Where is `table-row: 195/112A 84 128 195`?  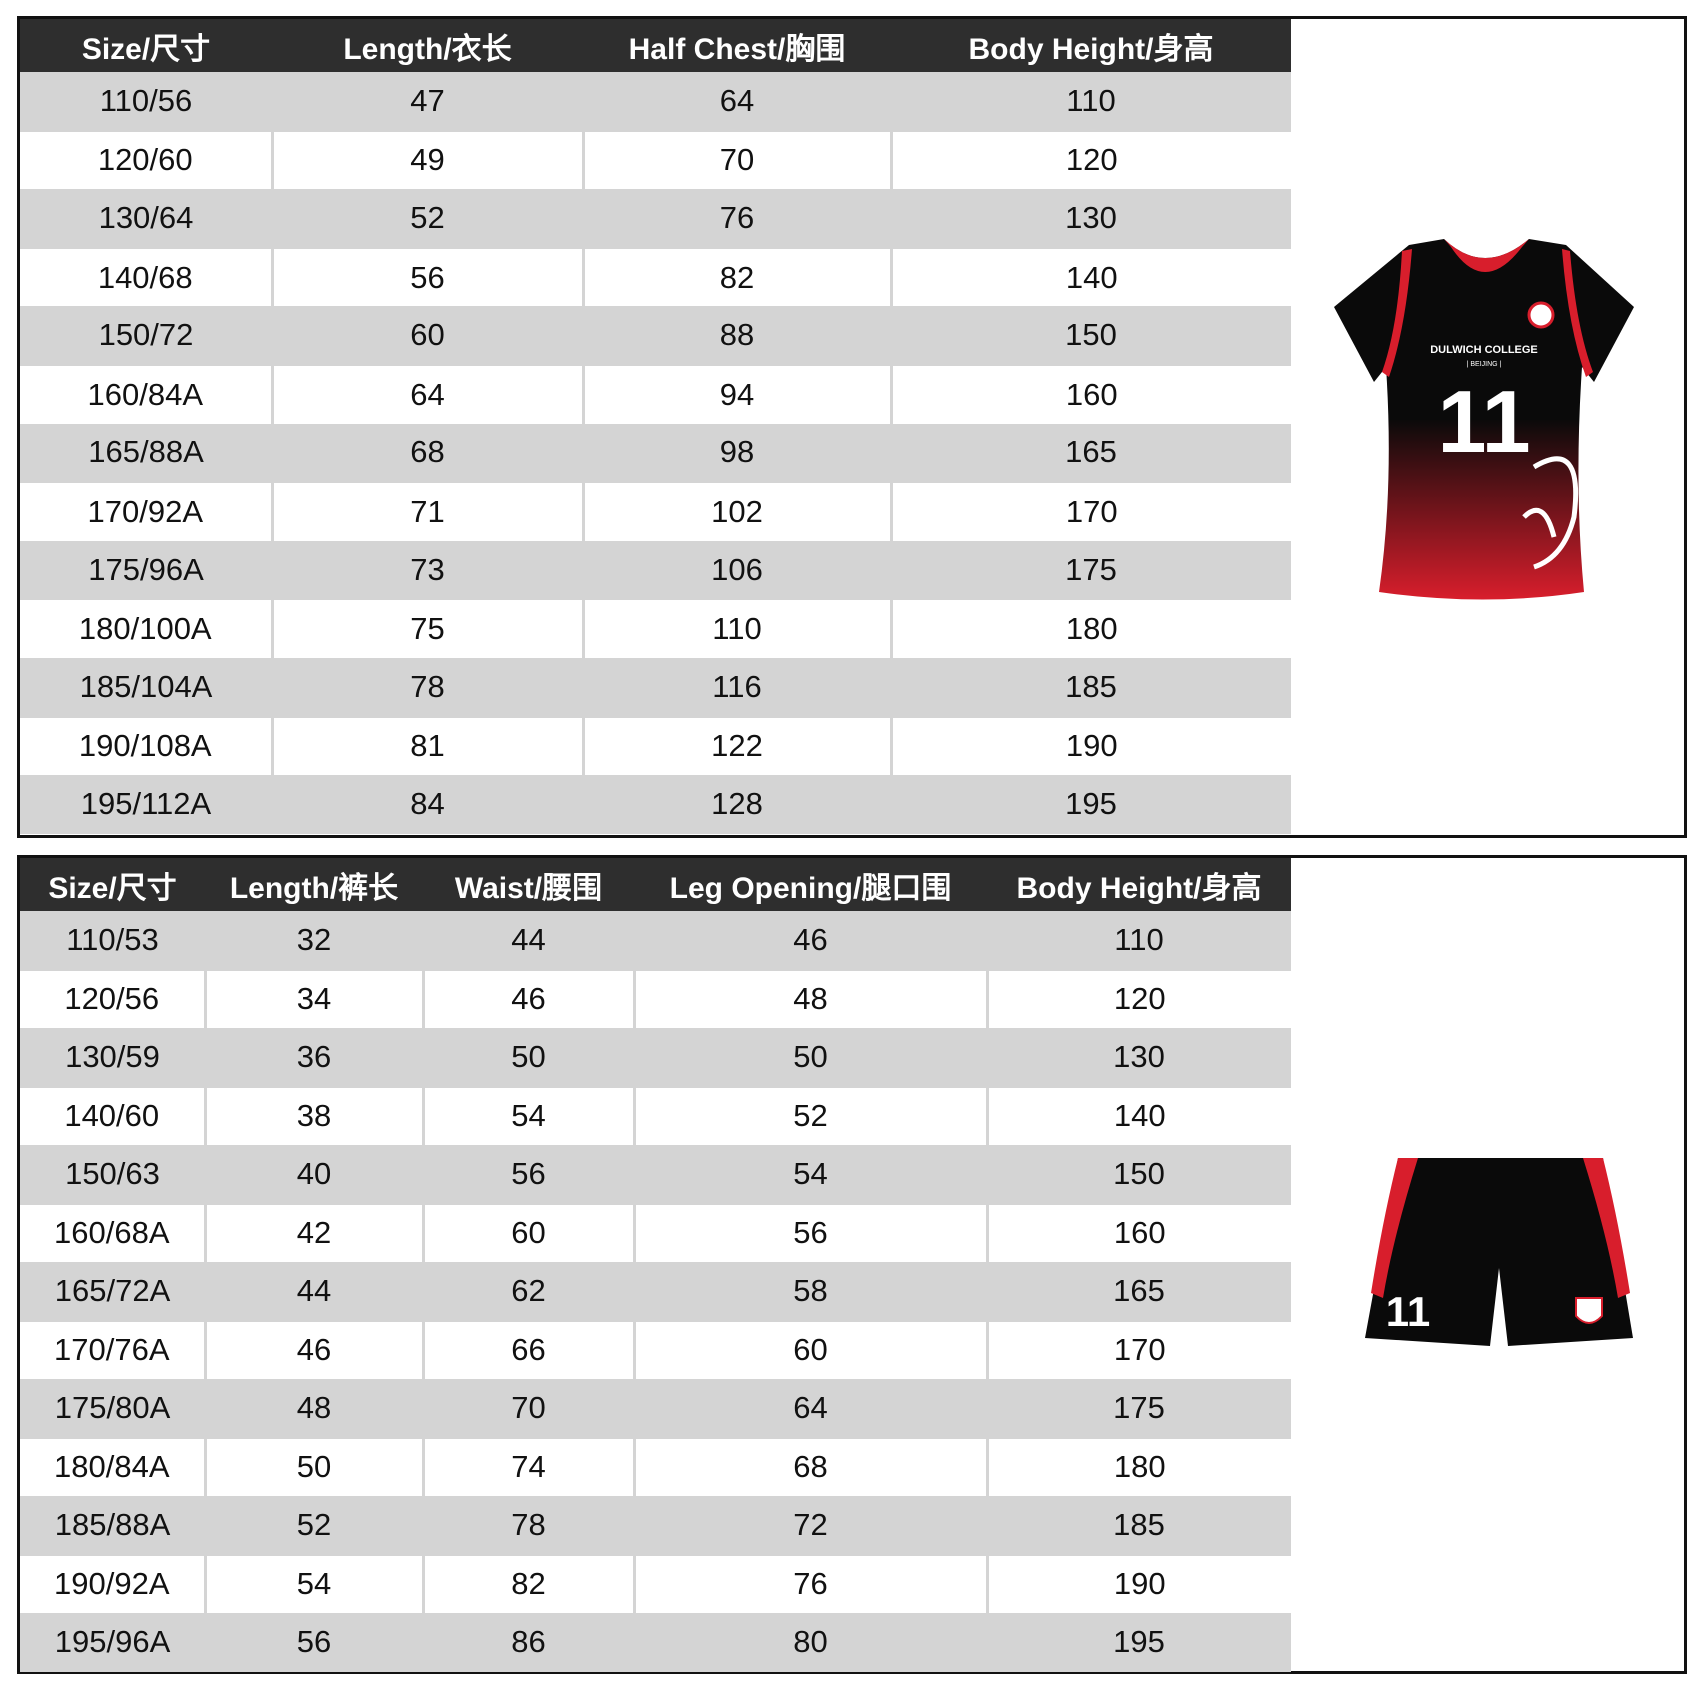 table-row: 195/112A 84 128 195 is located at coordinates (655, 804).